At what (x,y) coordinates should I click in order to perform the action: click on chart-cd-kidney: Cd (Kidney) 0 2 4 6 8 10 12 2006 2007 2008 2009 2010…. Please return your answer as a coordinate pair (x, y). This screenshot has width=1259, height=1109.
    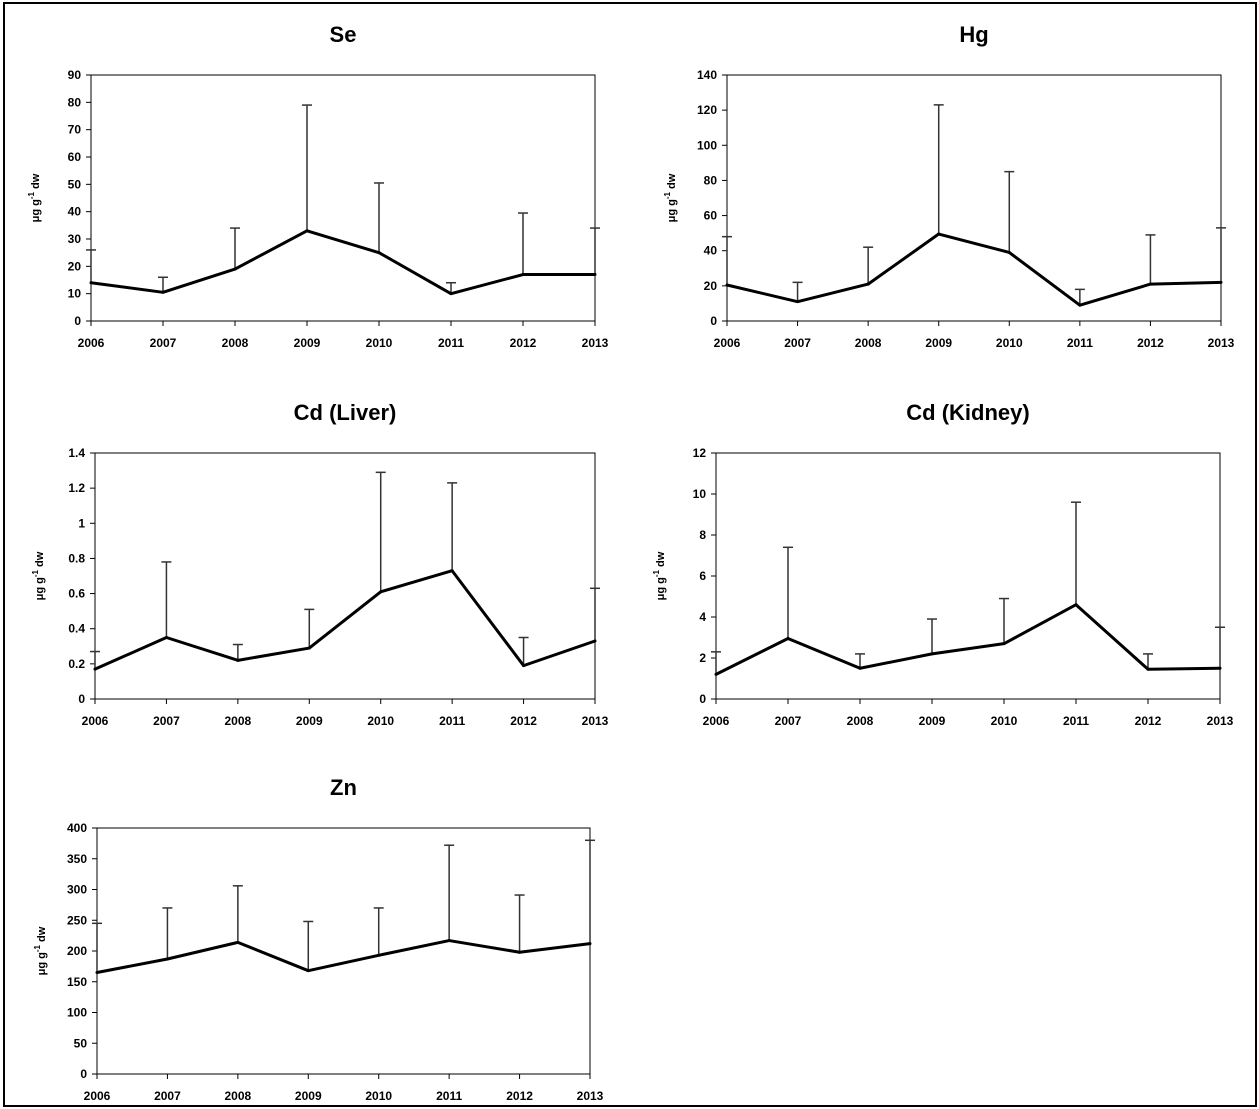
    Looking at the image, I should click on (943, 564).